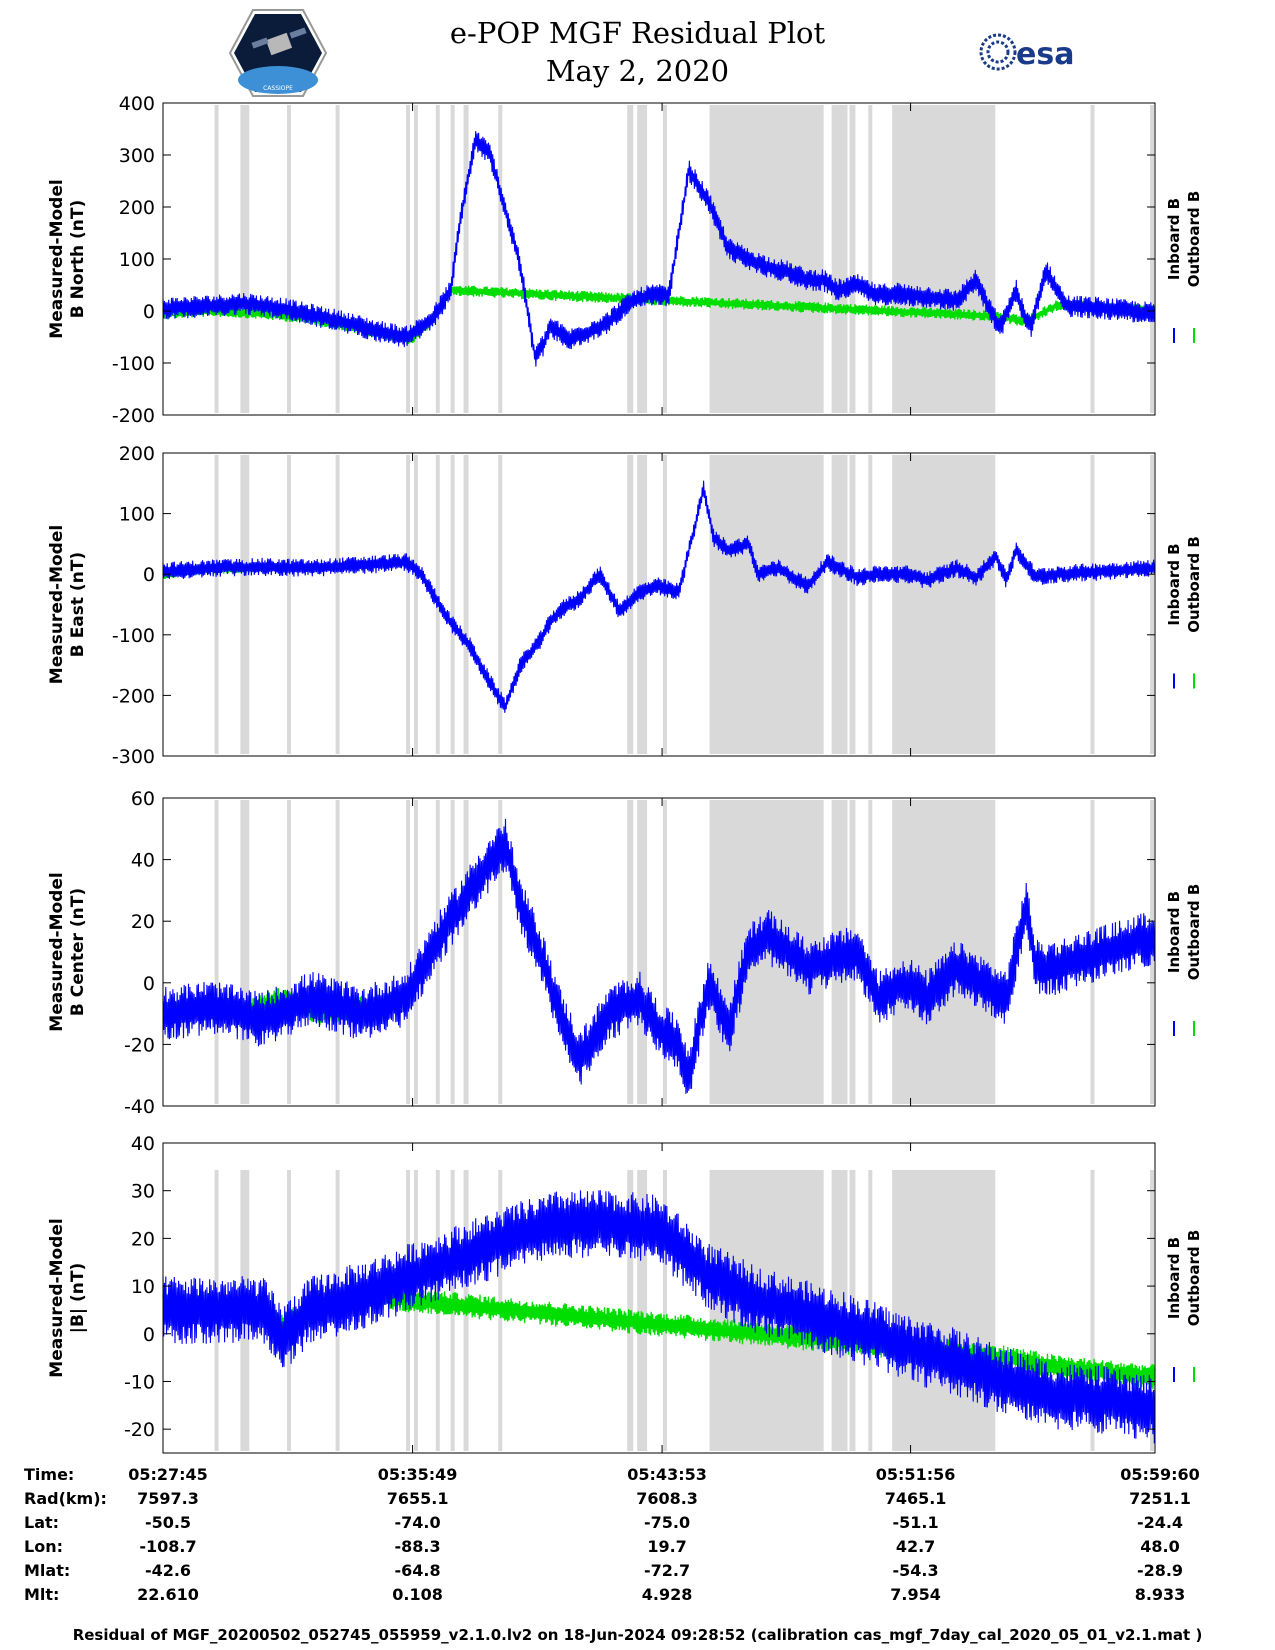 Image resolution: width=1275 pixels, height=1650 pixels. I want to click on orbit-row-label: Lon:, so click(43, 1546).